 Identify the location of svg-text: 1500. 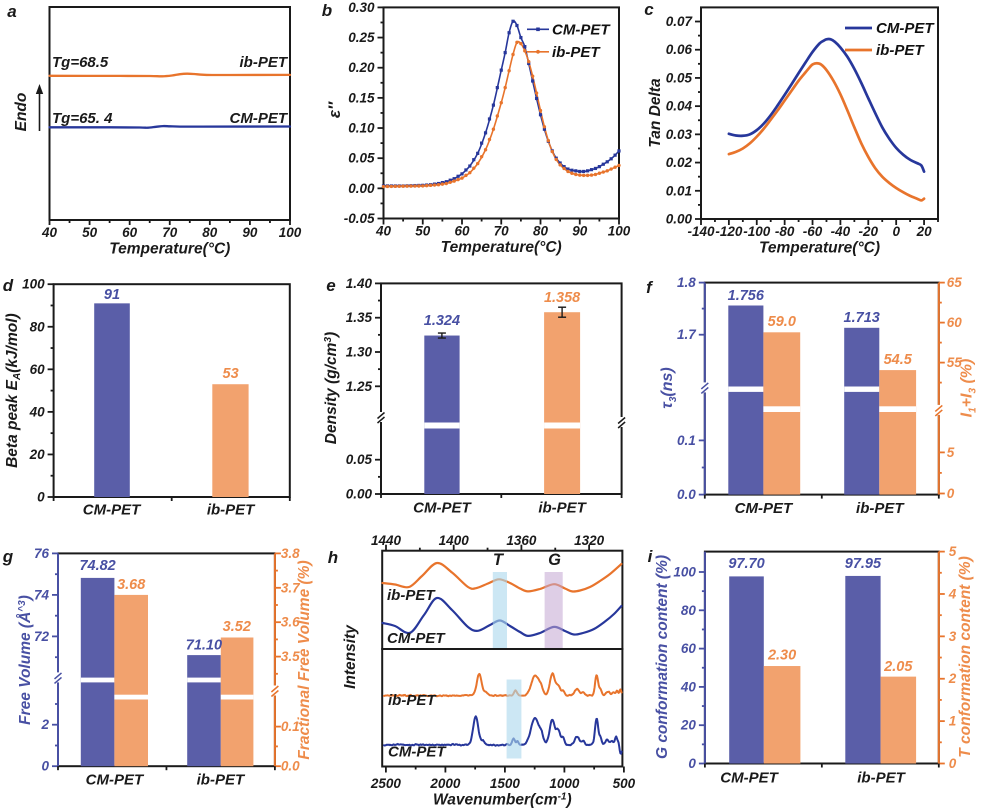
(505, 783).